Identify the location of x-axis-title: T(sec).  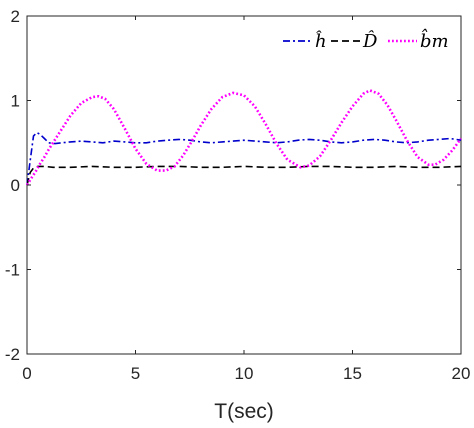
(244, 411).